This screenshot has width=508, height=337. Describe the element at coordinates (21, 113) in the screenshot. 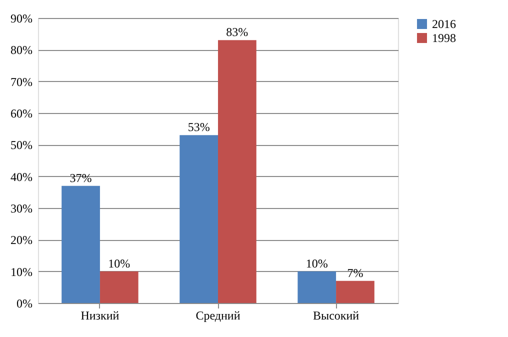

I see `y-tick-label: 60%` at that location.